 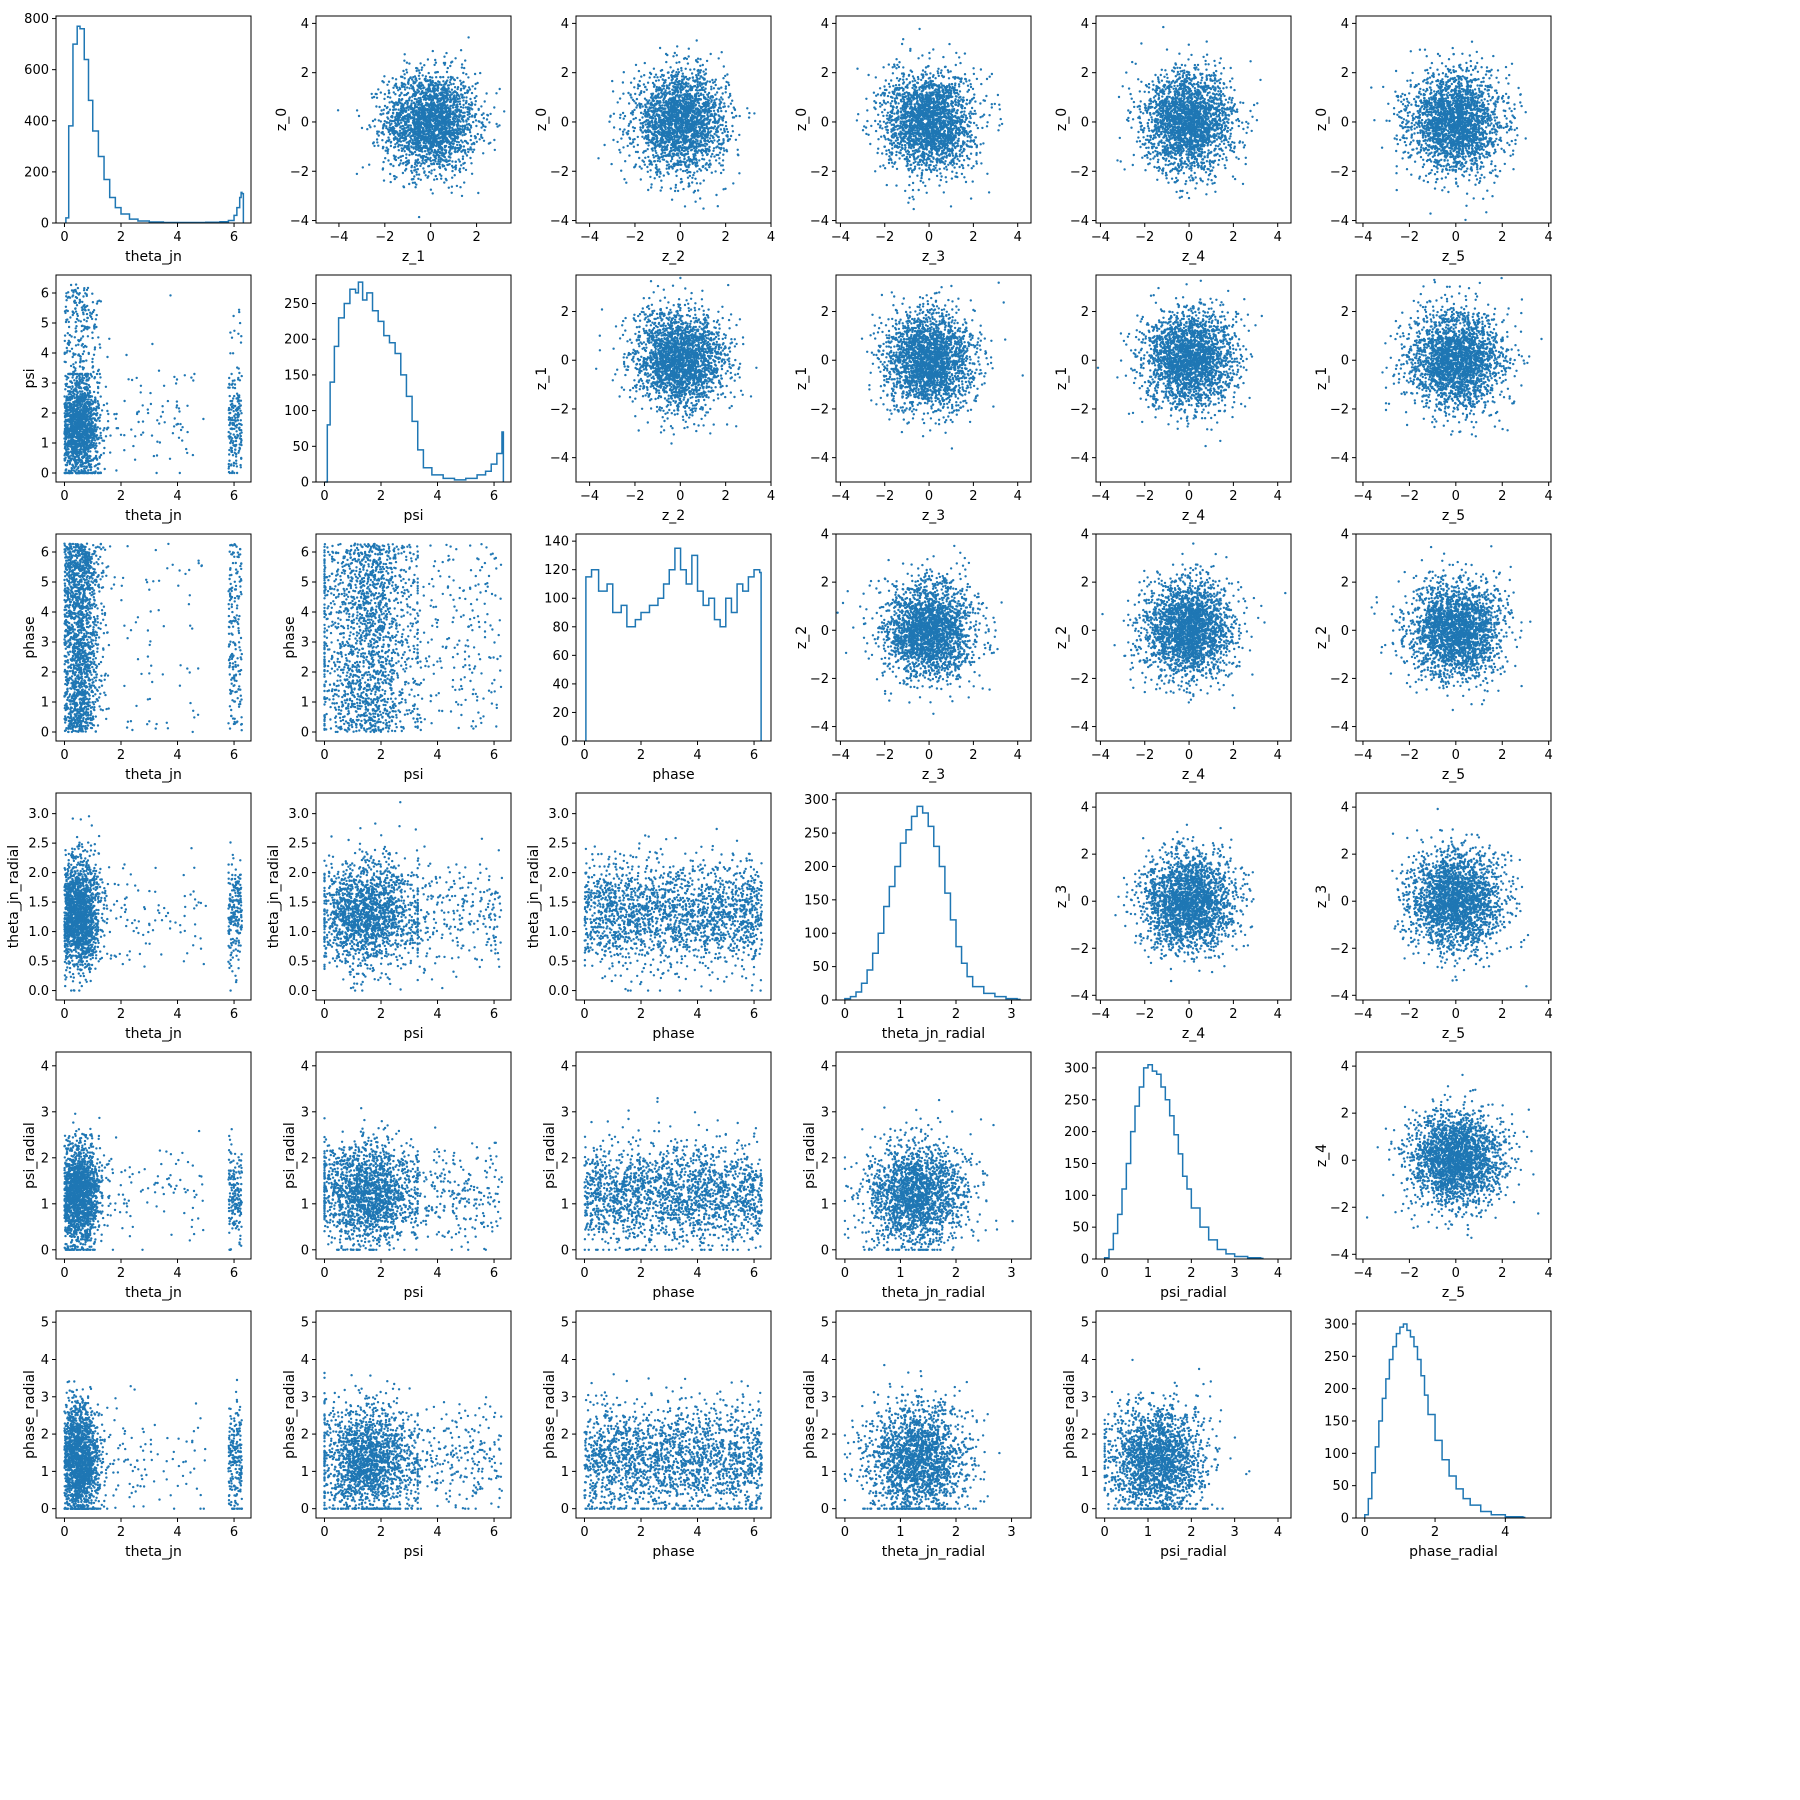 I want to click on y-tick-label: 0, so click(x=1345, y=1519).